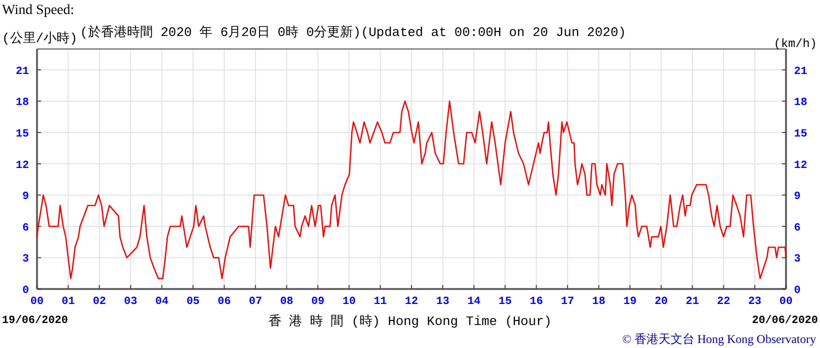 The height and width of the screenshot is (348, 820). I want to click on x-tick-label: 11, so click(381, 302).